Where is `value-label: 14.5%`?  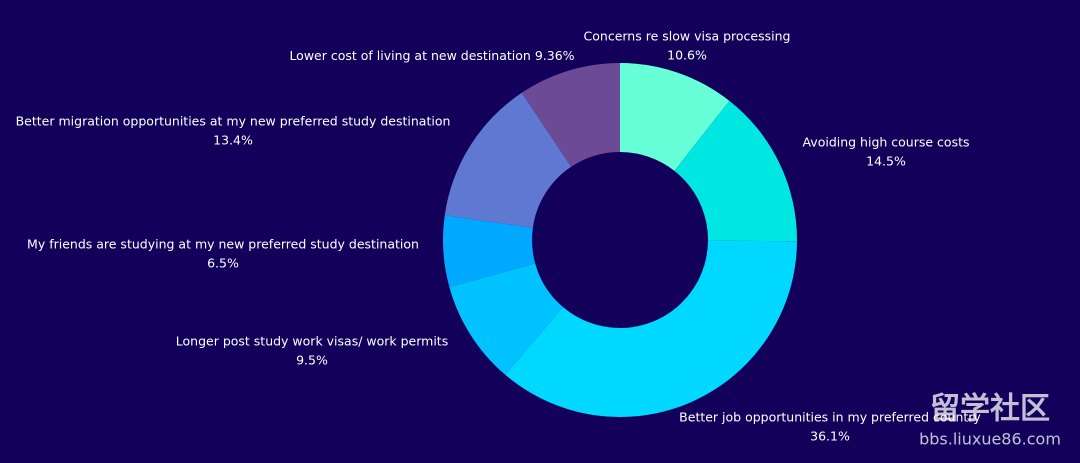
value-label: 14.5% is located at coordinates (886, 161).